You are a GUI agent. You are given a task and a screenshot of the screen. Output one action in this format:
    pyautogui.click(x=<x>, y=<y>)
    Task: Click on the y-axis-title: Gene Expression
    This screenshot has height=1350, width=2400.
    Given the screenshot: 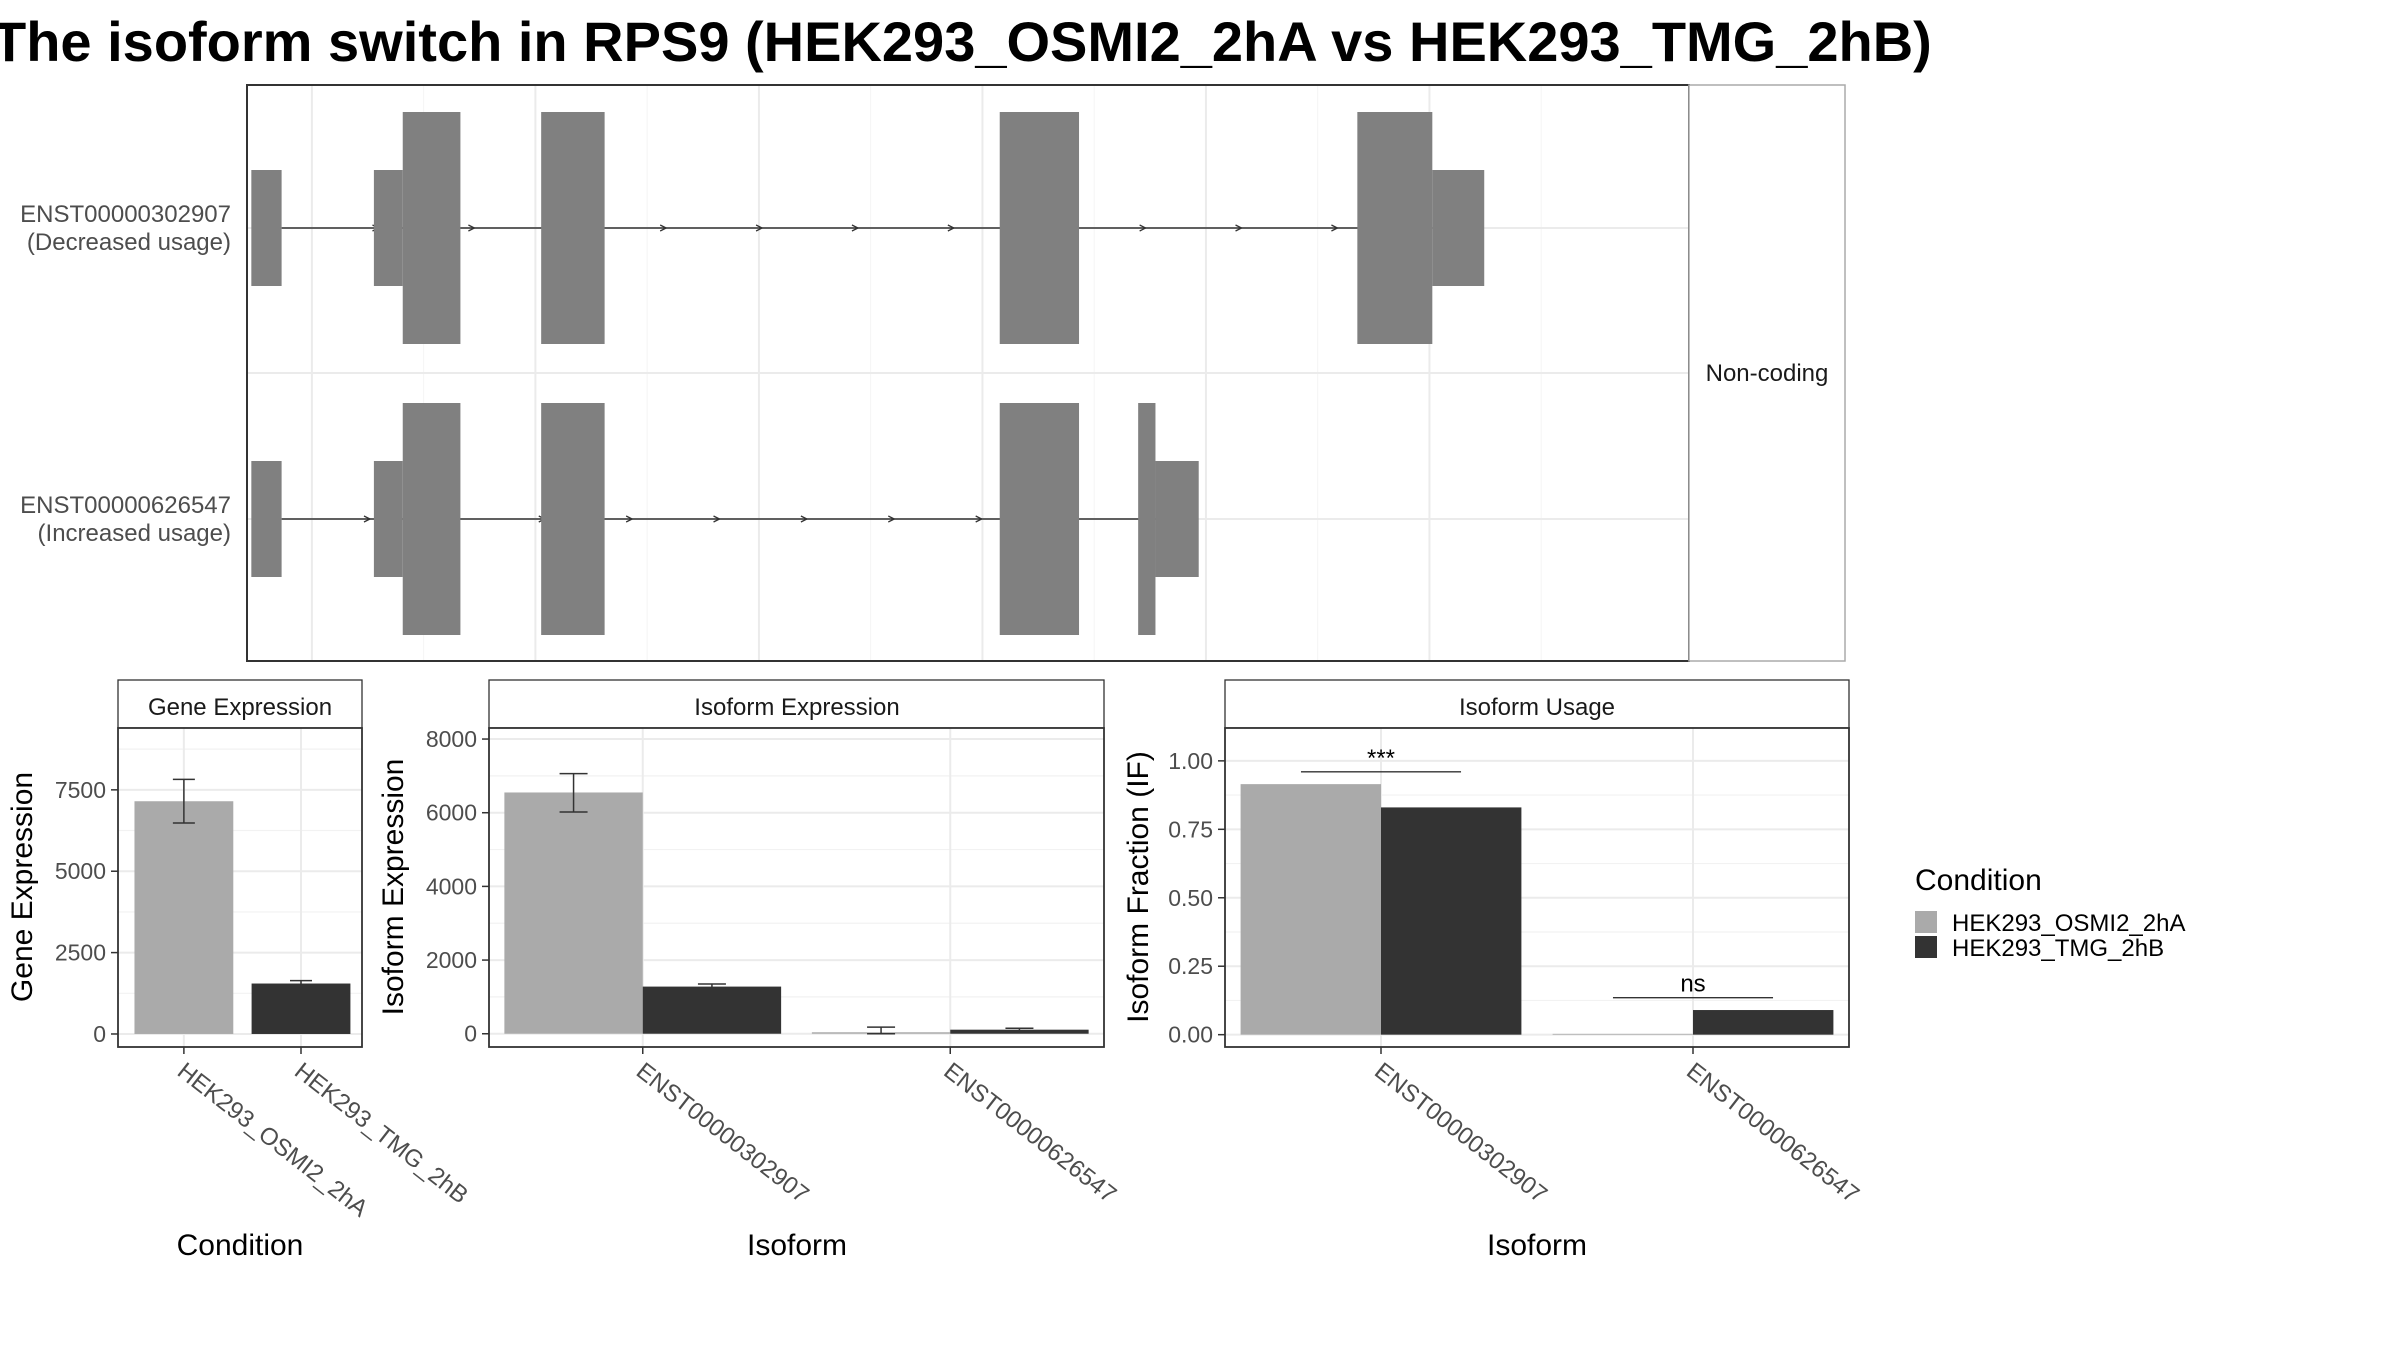 What is the action you would take?
    pyautogui.click(x=22, y=887)
    